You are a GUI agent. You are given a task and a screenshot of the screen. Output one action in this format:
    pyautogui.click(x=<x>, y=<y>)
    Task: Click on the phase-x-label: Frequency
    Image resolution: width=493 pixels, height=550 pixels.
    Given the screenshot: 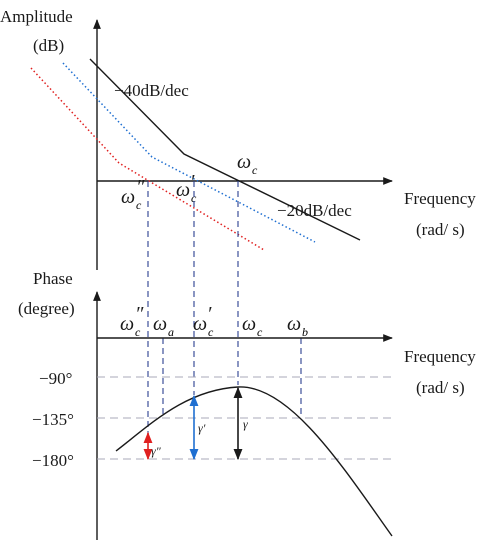 What is the action you would take?
    pyautogui.click(x=440, y=356)
    